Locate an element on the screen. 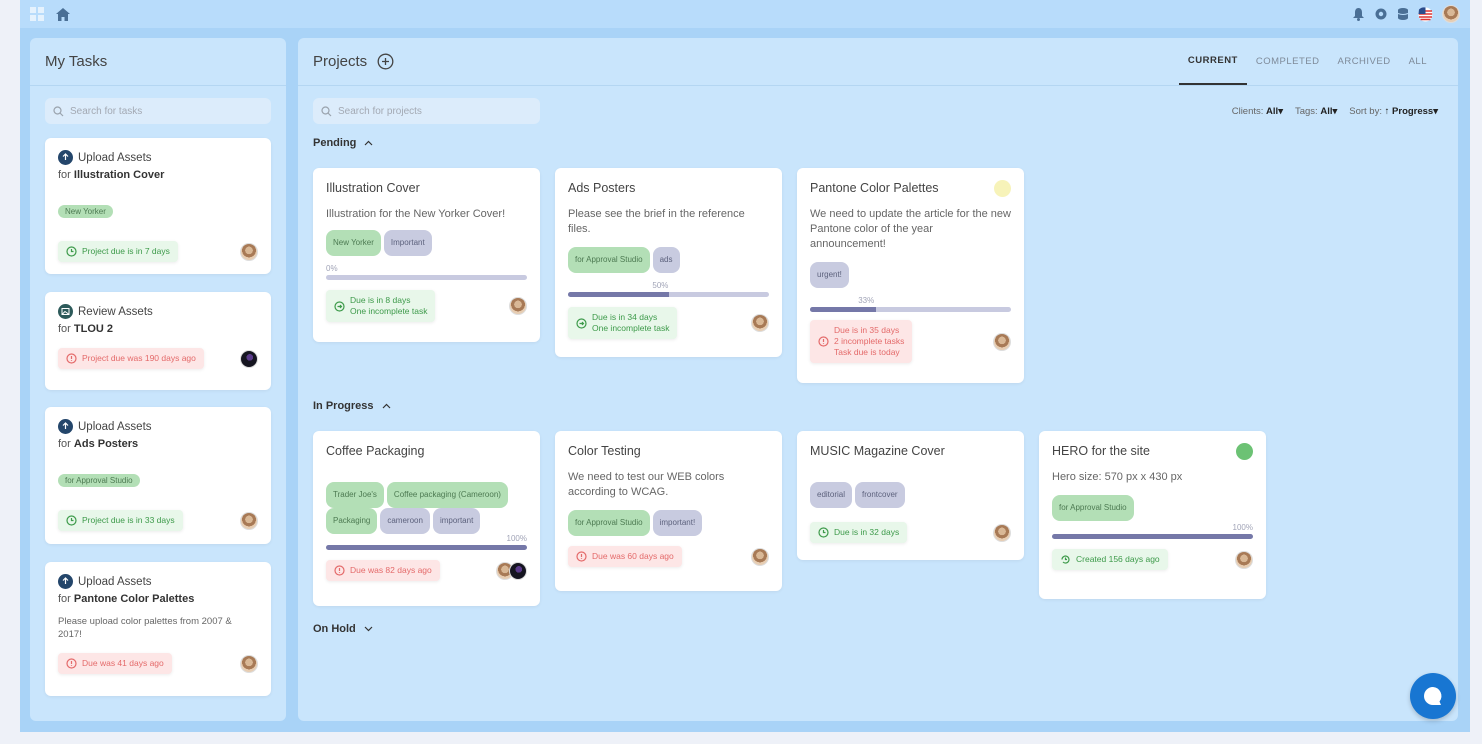 Image resolution: width=1482 pixels, height=744 pixels. project-tag: frontcover is located at coordinates (880, 495).